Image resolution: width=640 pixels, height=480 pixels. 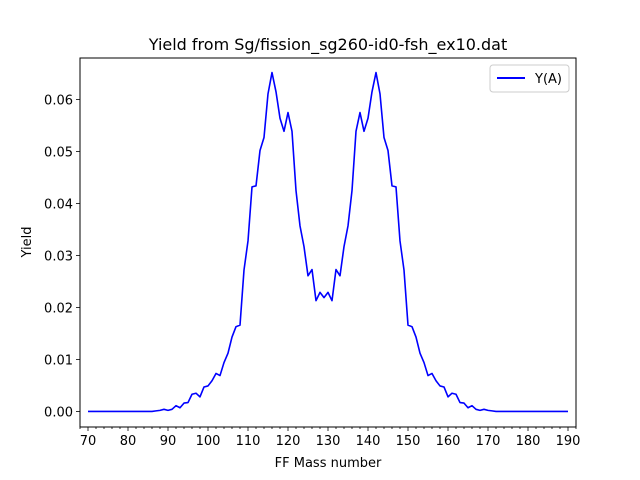 What do you see at coordinates (248, 441) in the screenshot?
I see `x-tick-label: 110` at bounding box center [248, 441].